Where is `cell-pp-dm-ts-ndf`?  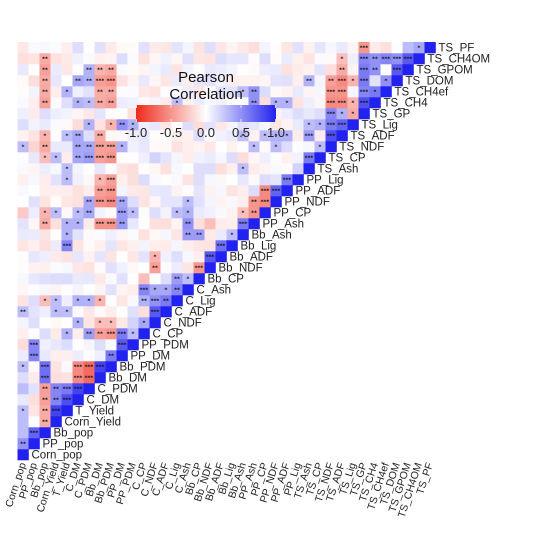 cell-pp-dm-ts-ndf is located at coordinates (122, 147).